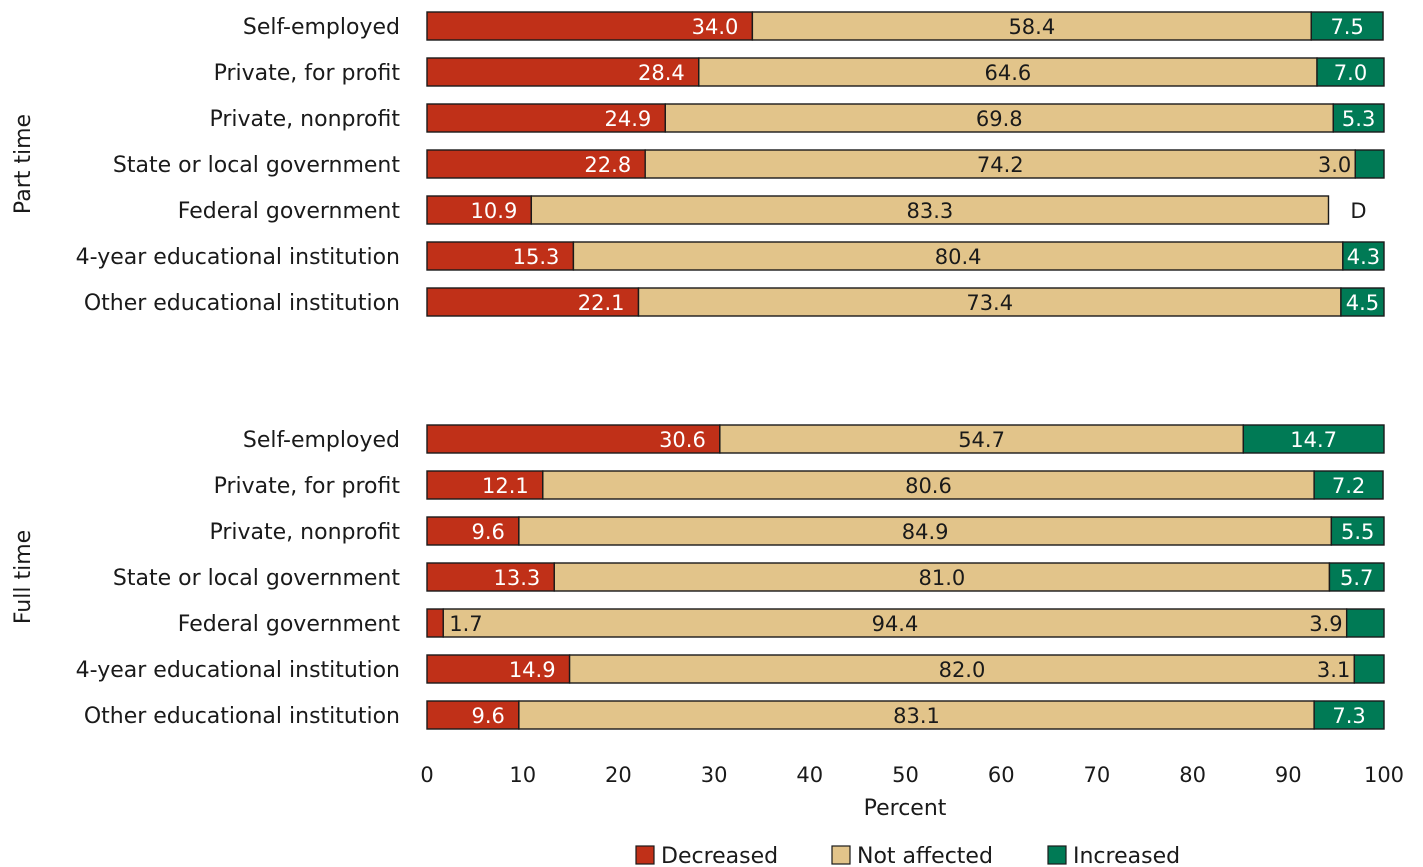  What do you see at coordinates (905, 775) in the screenshot?
I see `x-tick-label: 50` at bounding box center [905, 775].